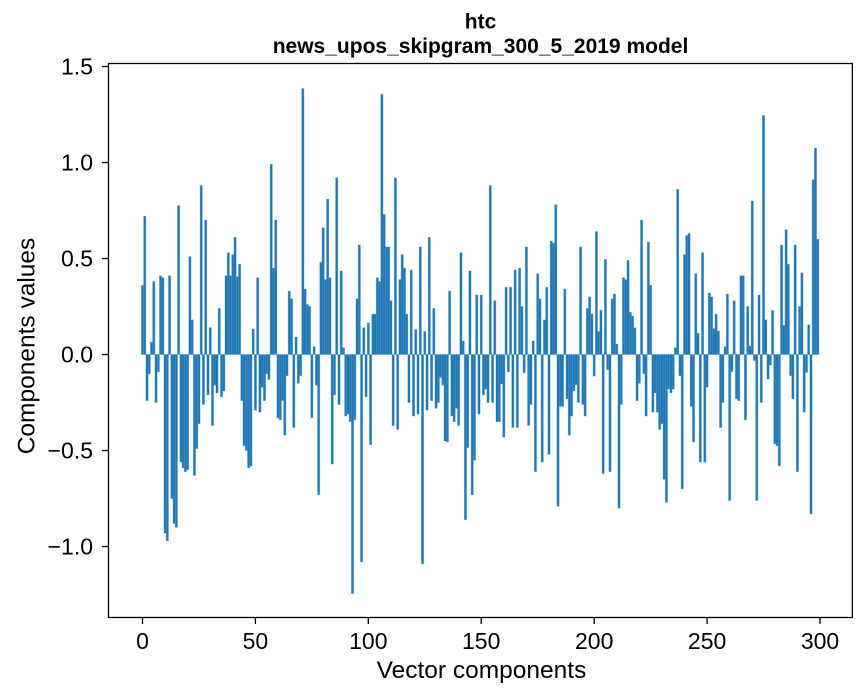 Image resolution: width=867 pixels, height=696 pixels. I want to click on svg-text: 0, so click(142, 641).